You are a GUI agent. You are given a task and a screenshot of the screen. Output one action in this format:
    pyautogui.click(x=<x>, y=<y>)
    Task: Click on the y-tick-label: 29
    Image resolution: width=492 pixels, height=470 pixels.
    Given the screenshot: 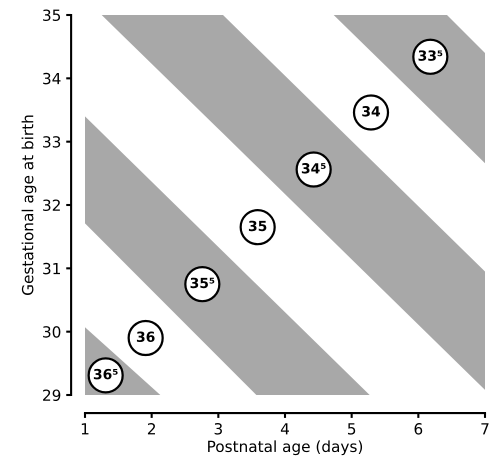 What is the action you would take?
    pyautogui.click(x=51, y=395)
    